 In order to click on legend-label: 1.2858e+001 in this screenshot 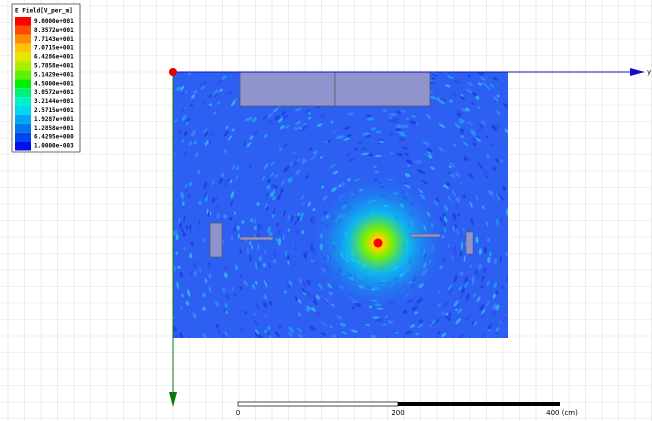, I will do `click(54, 128)`.